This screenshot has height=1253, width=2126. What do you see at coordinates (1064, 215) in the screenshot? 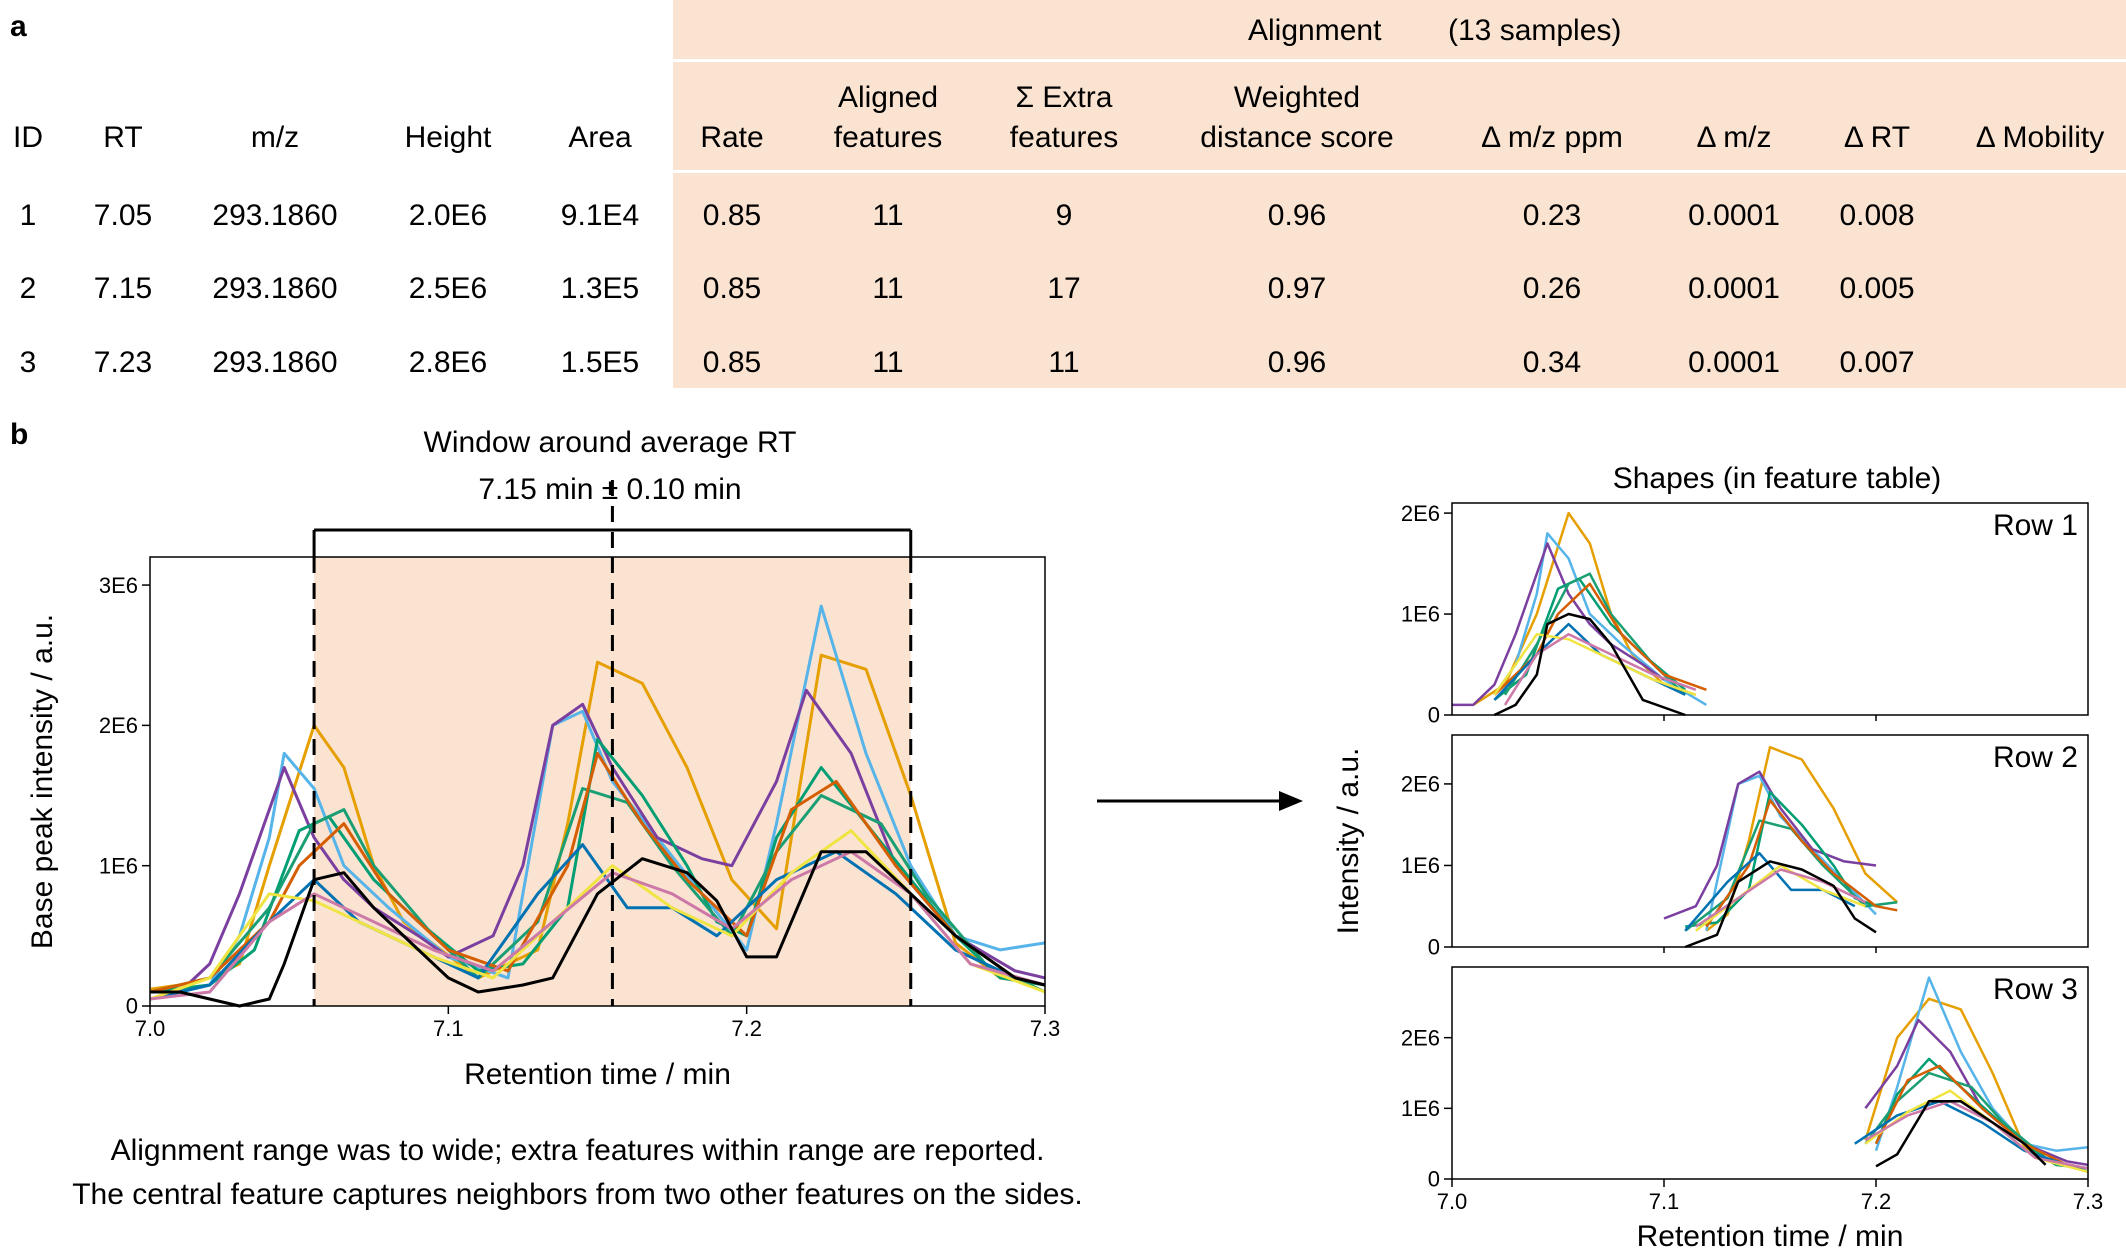
I see `table-cell-extra: 9` at bounding box center [1064, 215].